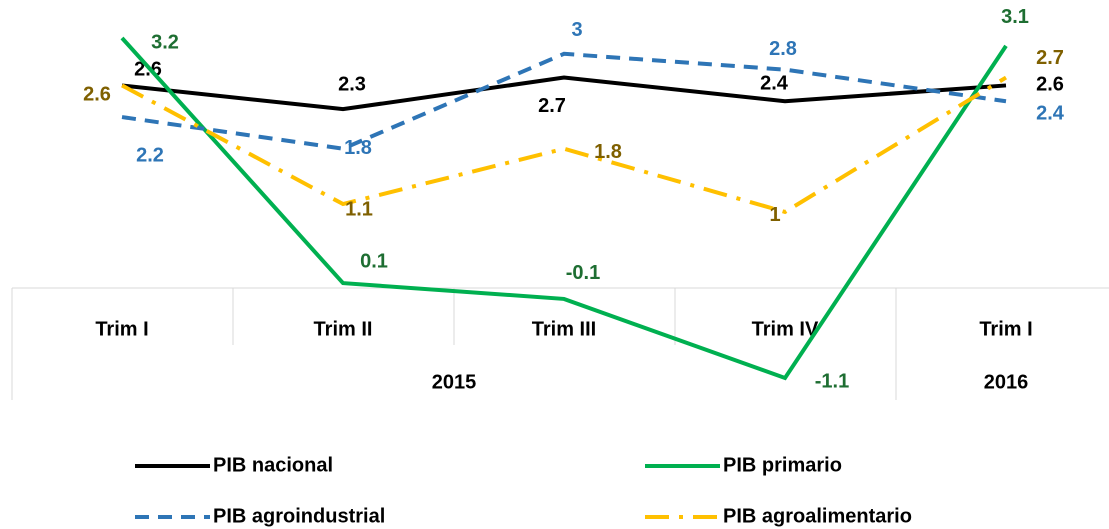 The image size is (1109, 529). I want to click on x-tick-label: Trim IV, so click(785, 329).